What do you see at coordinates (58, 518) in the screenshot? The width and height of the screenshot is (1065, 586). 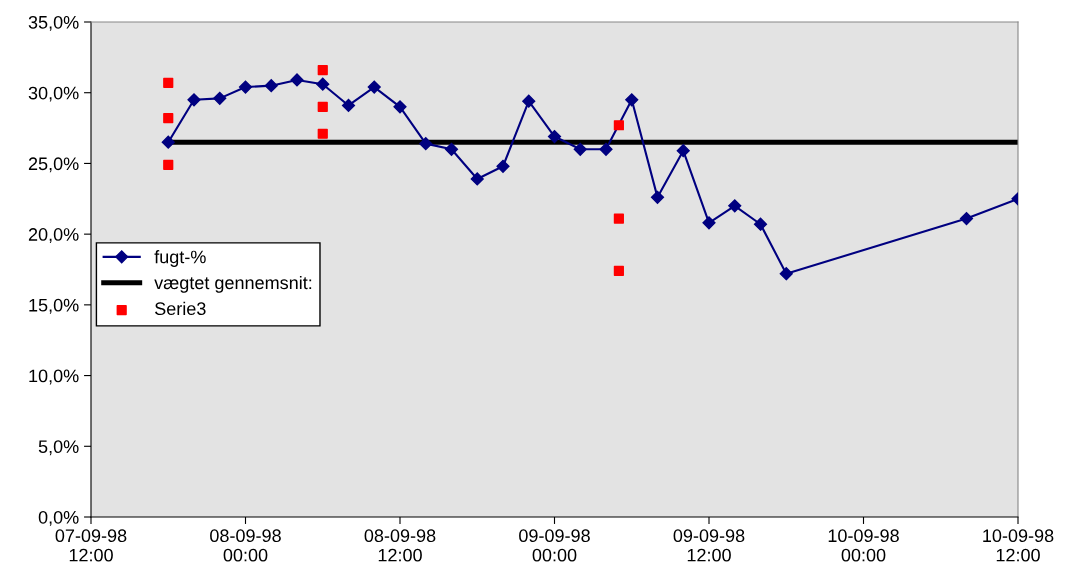 I see `y-tick-label: 0,0%` at bounding box center [58, 518].